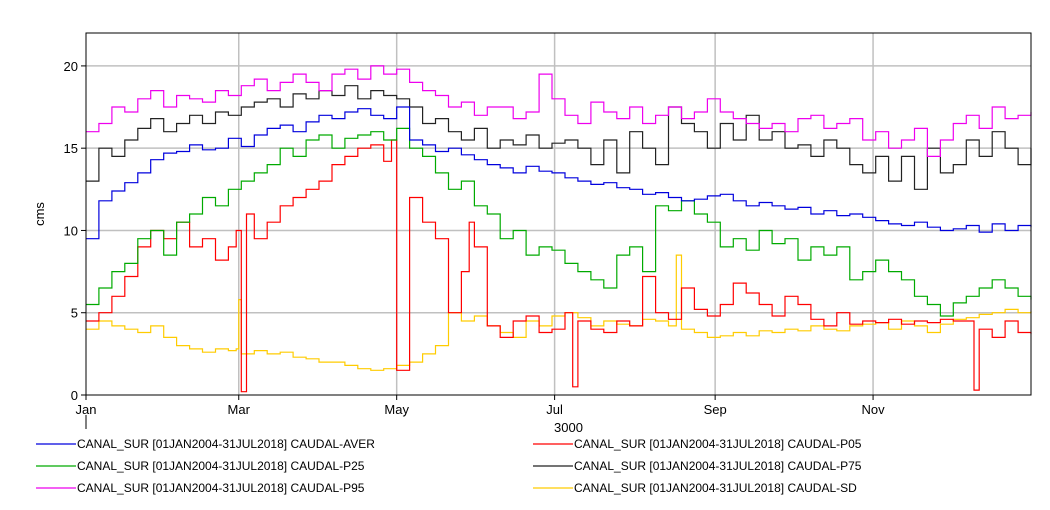 The width and height of the screenshot is (1050, 510). I want to click on y-tick-label: 0, so click(74, 395).